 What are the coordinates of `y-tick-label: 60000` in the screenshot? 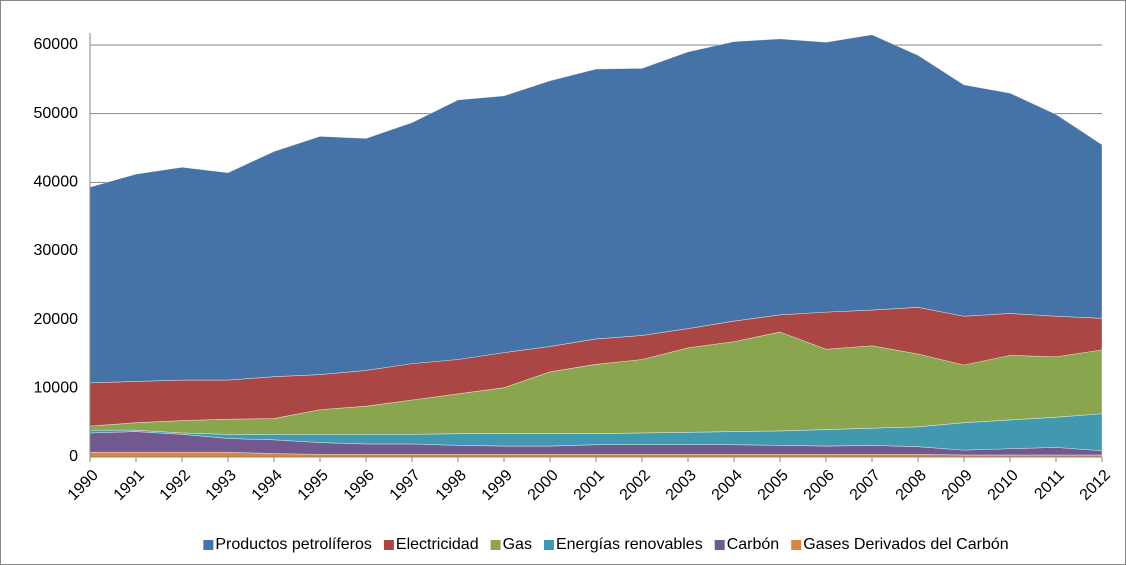 It's located at (56, 44).